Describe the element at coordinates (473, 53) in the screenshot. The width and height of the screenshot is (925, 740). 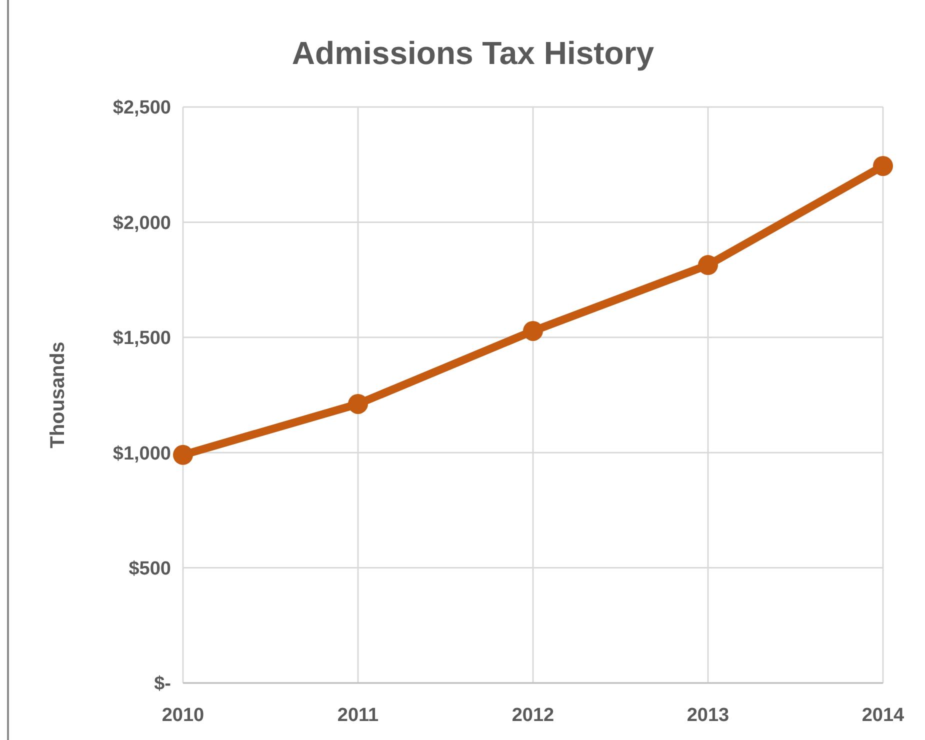
I see `chart-title: Admissions Tax History` at that location.